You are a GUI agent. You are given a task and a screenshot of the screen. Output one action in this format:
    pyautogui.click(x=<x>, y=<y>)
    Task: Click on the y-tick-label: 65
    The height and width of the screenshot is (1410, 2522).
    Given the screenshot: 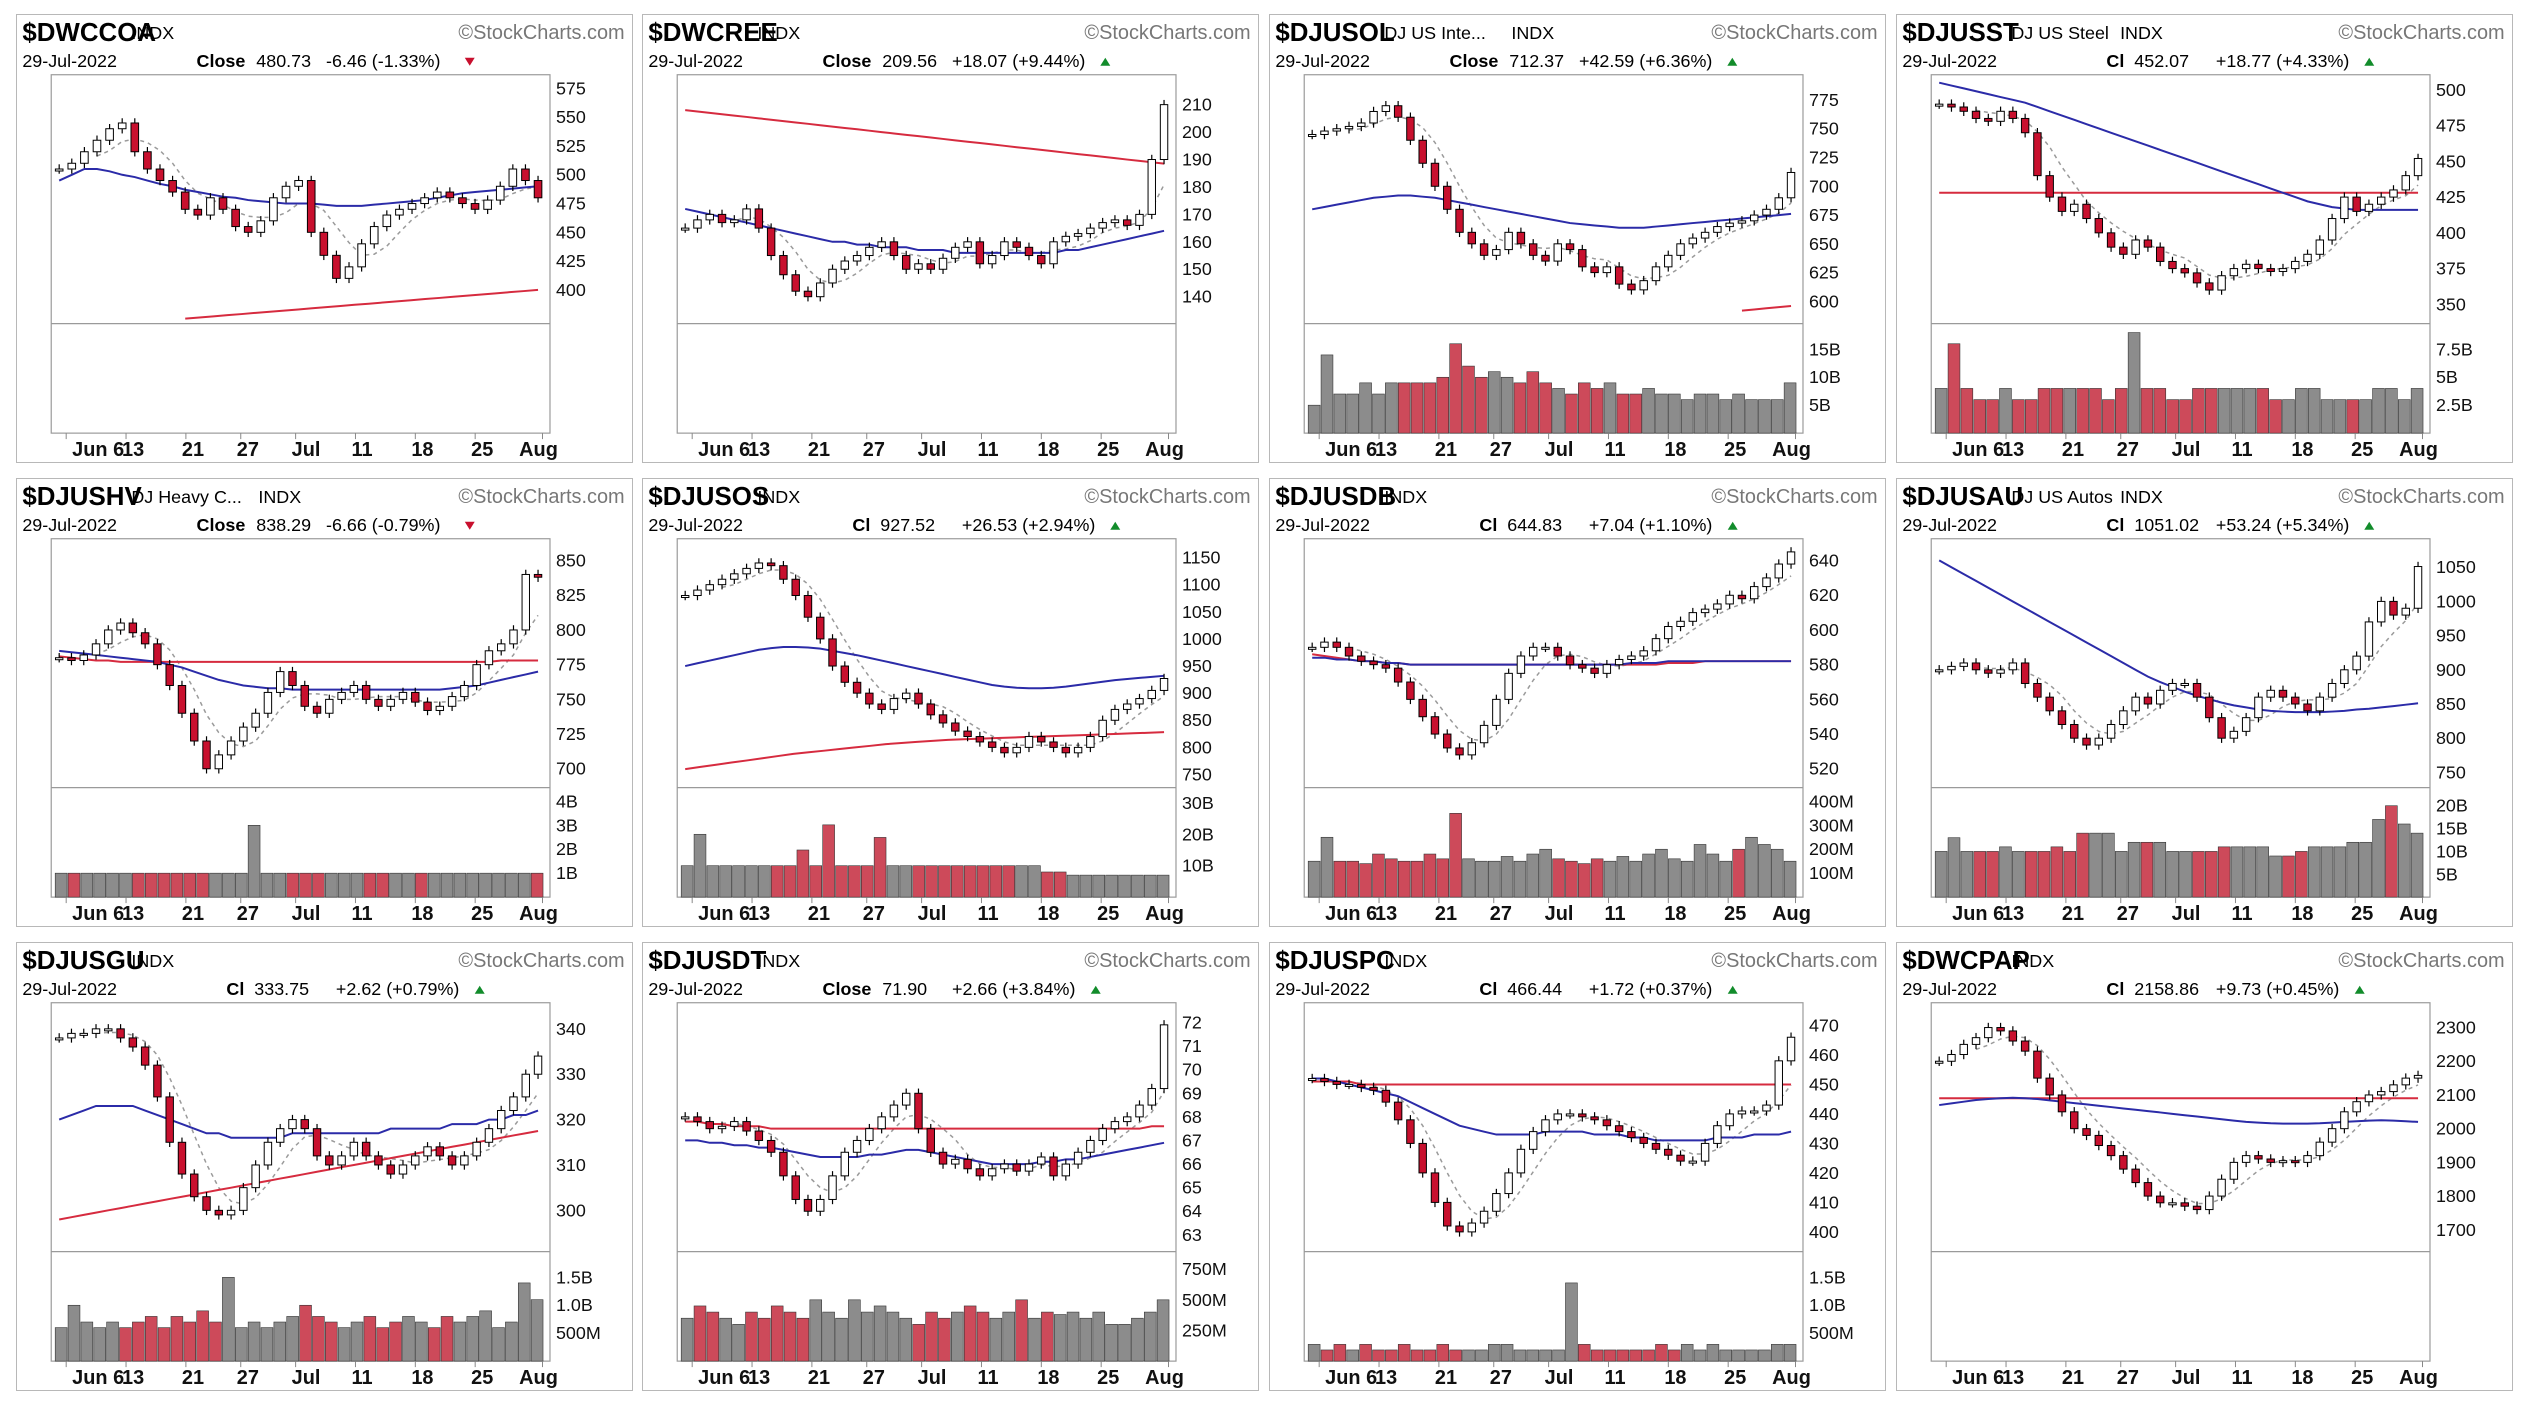 What is the action you would take?
    pyautogui.click(x=1192, y=1188)
    